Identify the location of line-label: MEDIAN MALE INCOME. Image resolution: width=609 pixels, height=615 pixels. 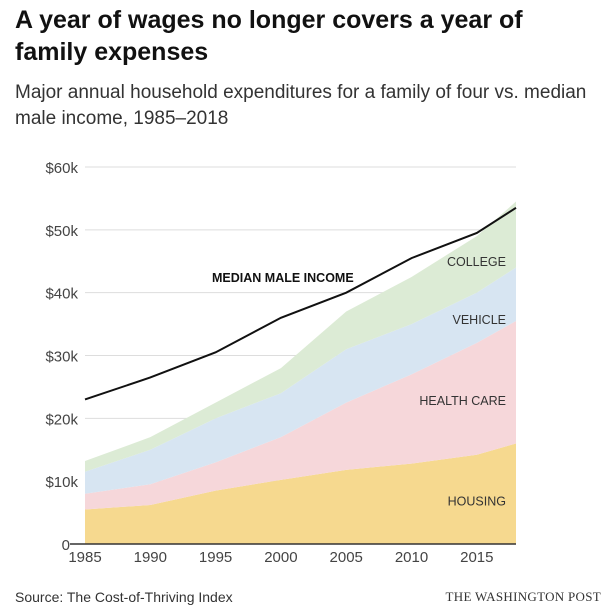
(283, 278).